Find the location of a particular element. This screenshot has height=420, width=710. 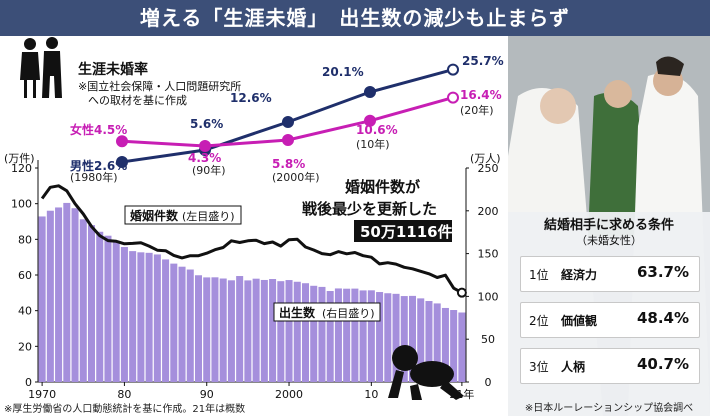

conditions-title: 結婚相手に求める条件 is located at coordinates (608, 225).